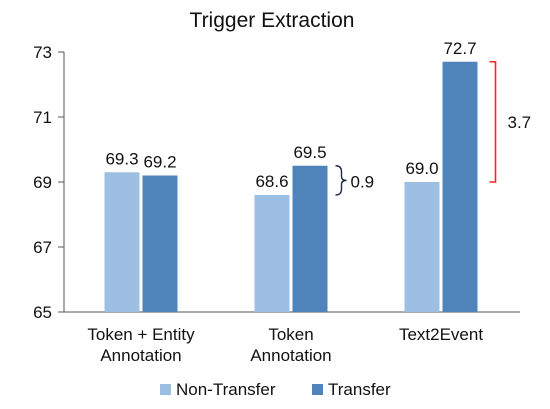 The height and width of the screenshot is (409, 550). Describe the element at coordinates (309, 152) in the screenshot. I see `bar-value-label: 69.5` at that location.